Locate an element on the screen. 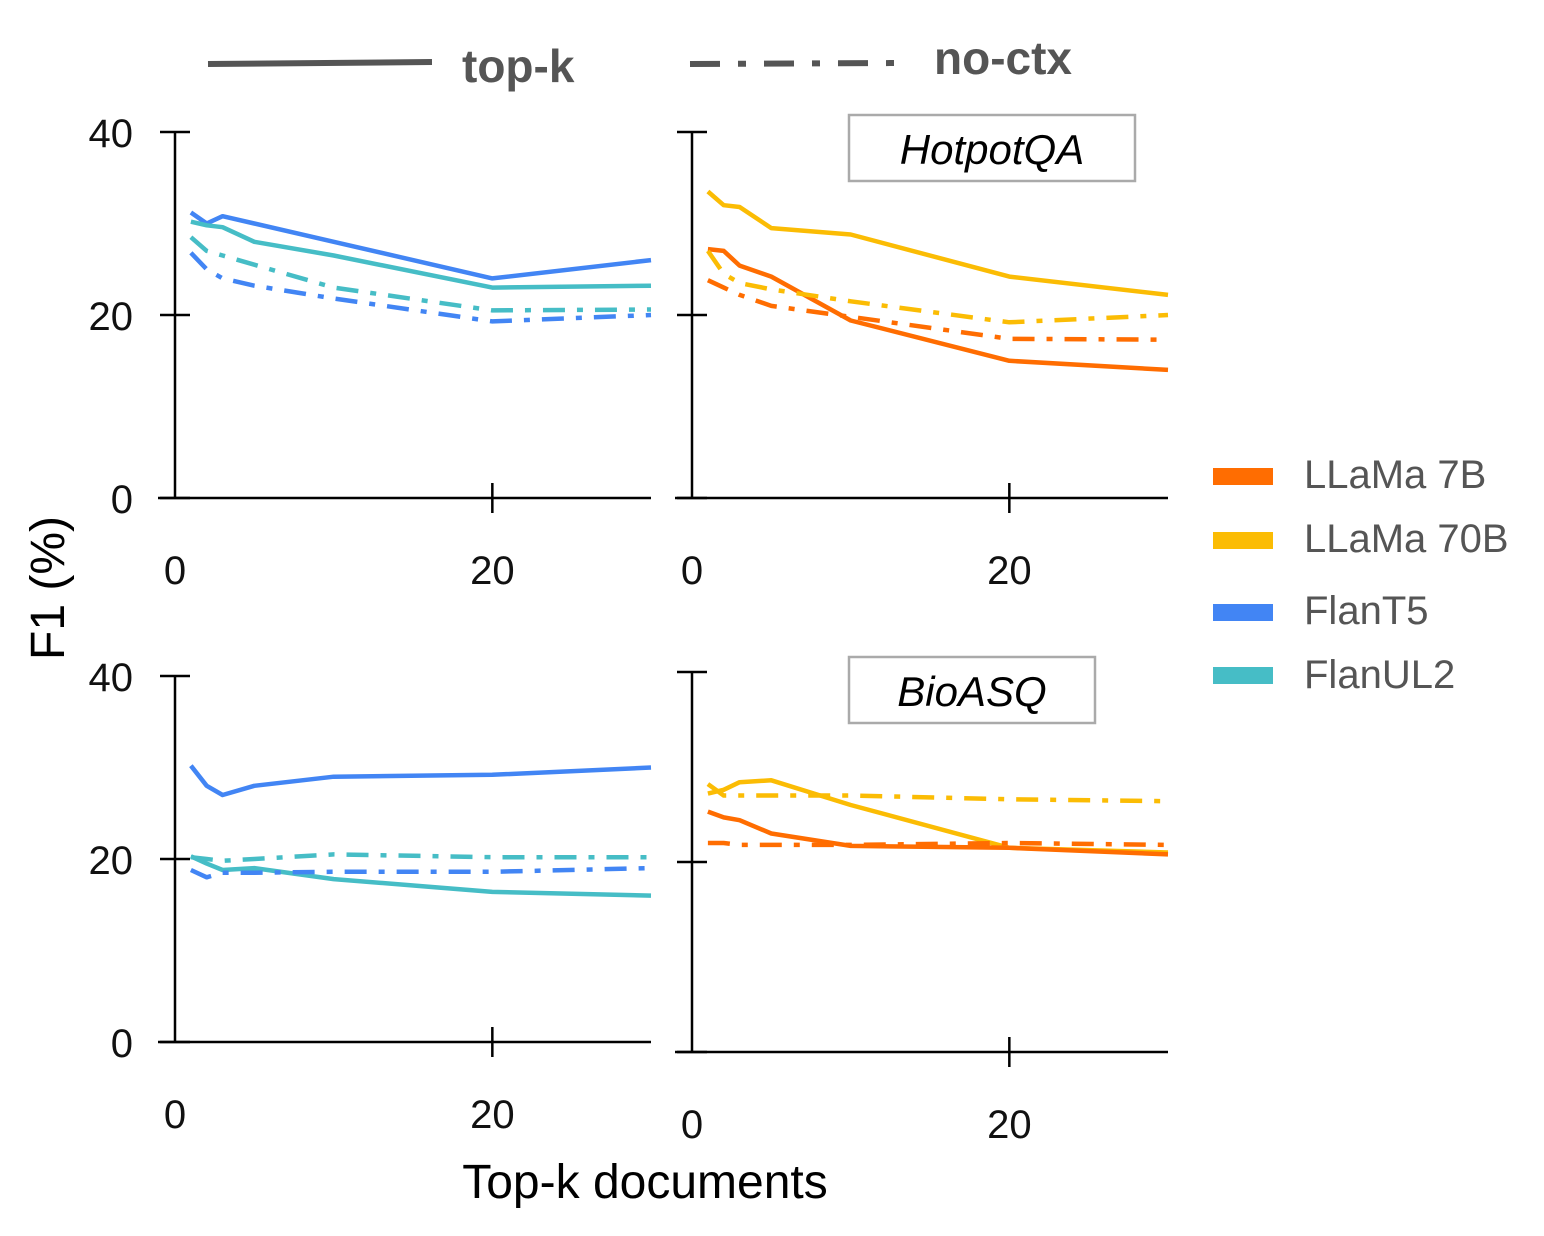  panel-top-right: 0 20 is located at coordinates (922, 361).